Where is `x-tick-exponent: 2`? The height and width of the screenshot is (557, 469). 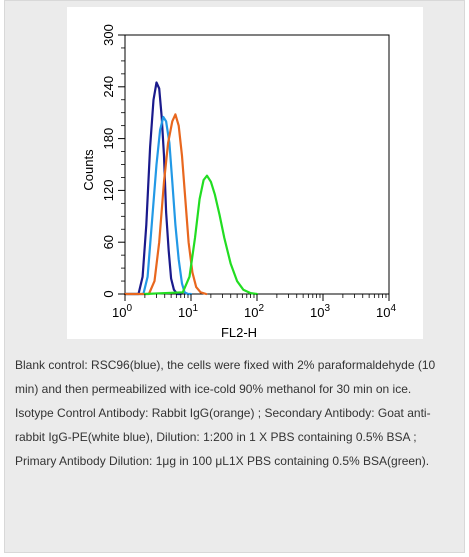
x-tick-exponent: 2 is located at coordinates (261, 308).